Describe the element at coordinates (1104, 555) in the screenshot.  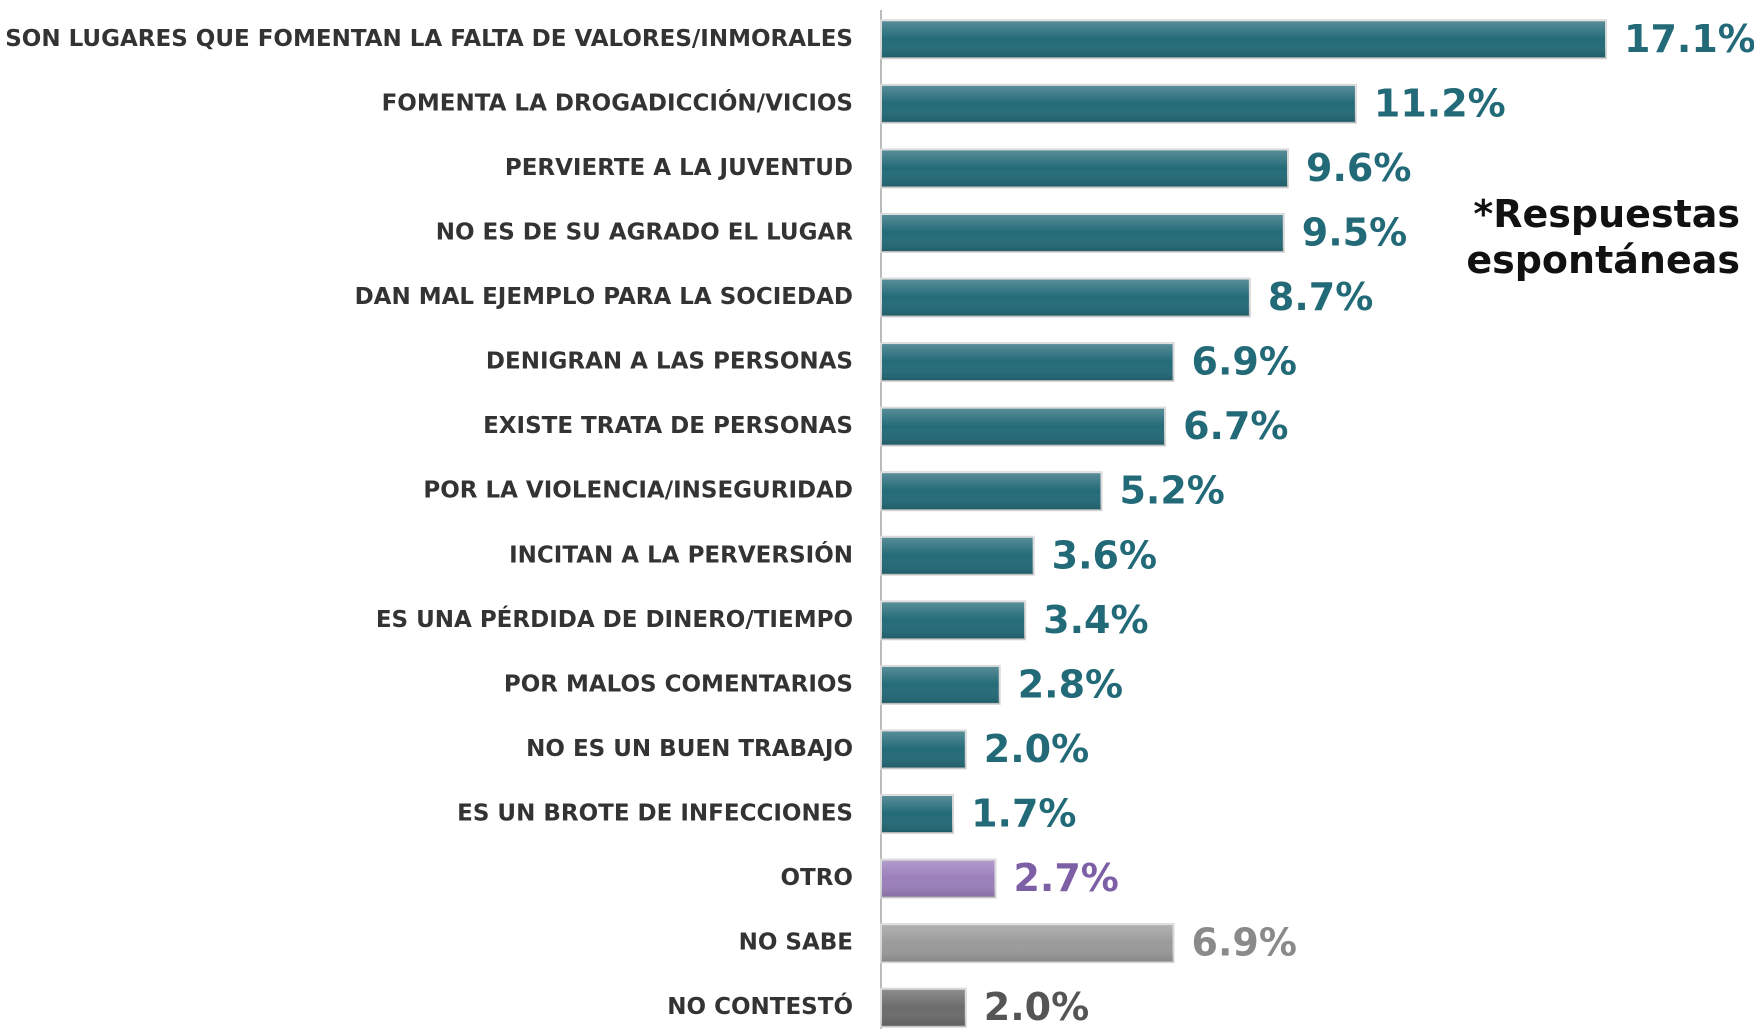
I see `value-label: 3.6%` at that location.